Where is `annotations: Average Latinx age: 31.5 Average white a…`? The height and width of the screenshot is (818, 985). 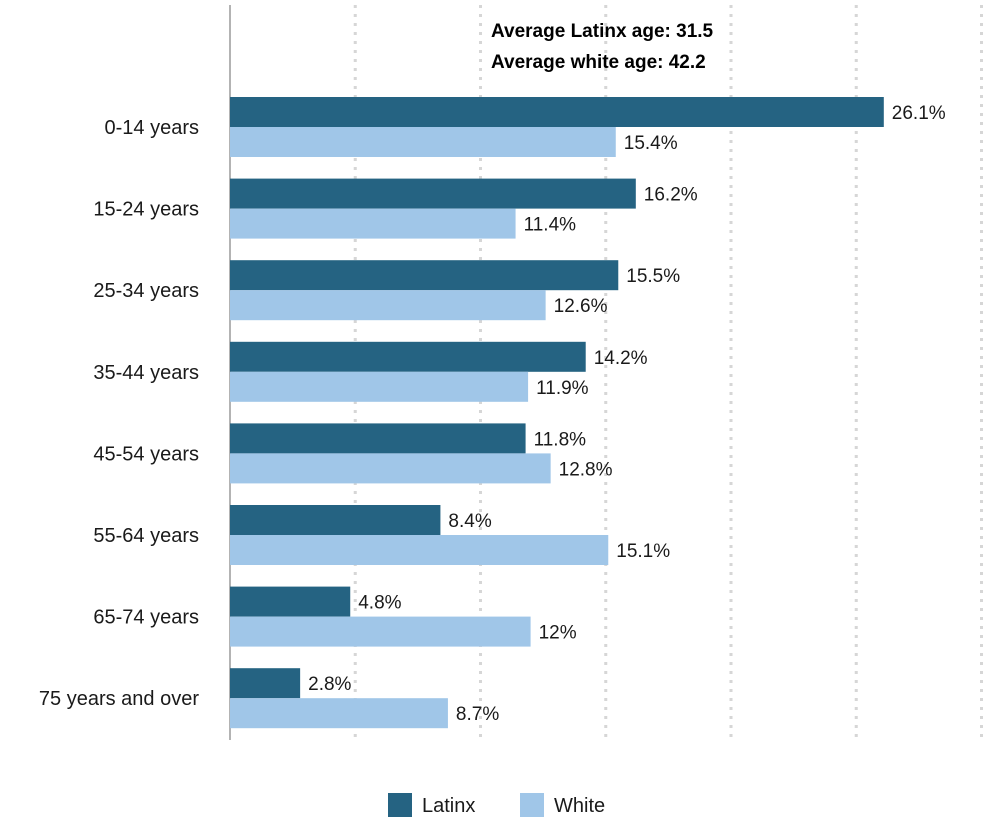 annotations: Average Latinx age: 31.5 Average white a… is located at coordinates (602, 47).